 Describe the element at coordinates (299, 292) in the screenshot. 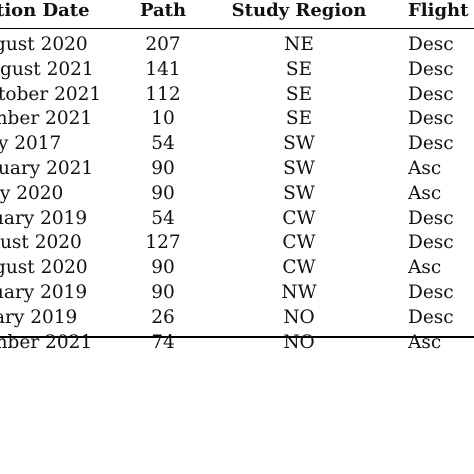

I see `cell-study-region: NW` at that location.